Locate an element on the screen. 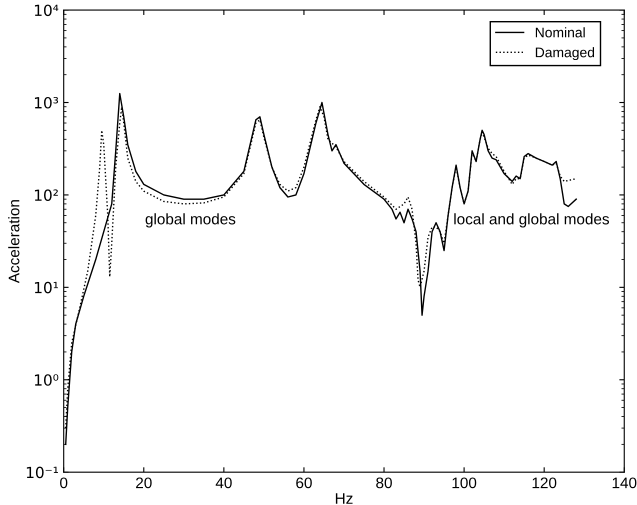  x-tick-label: 60 is located at coordinates (304, 482).